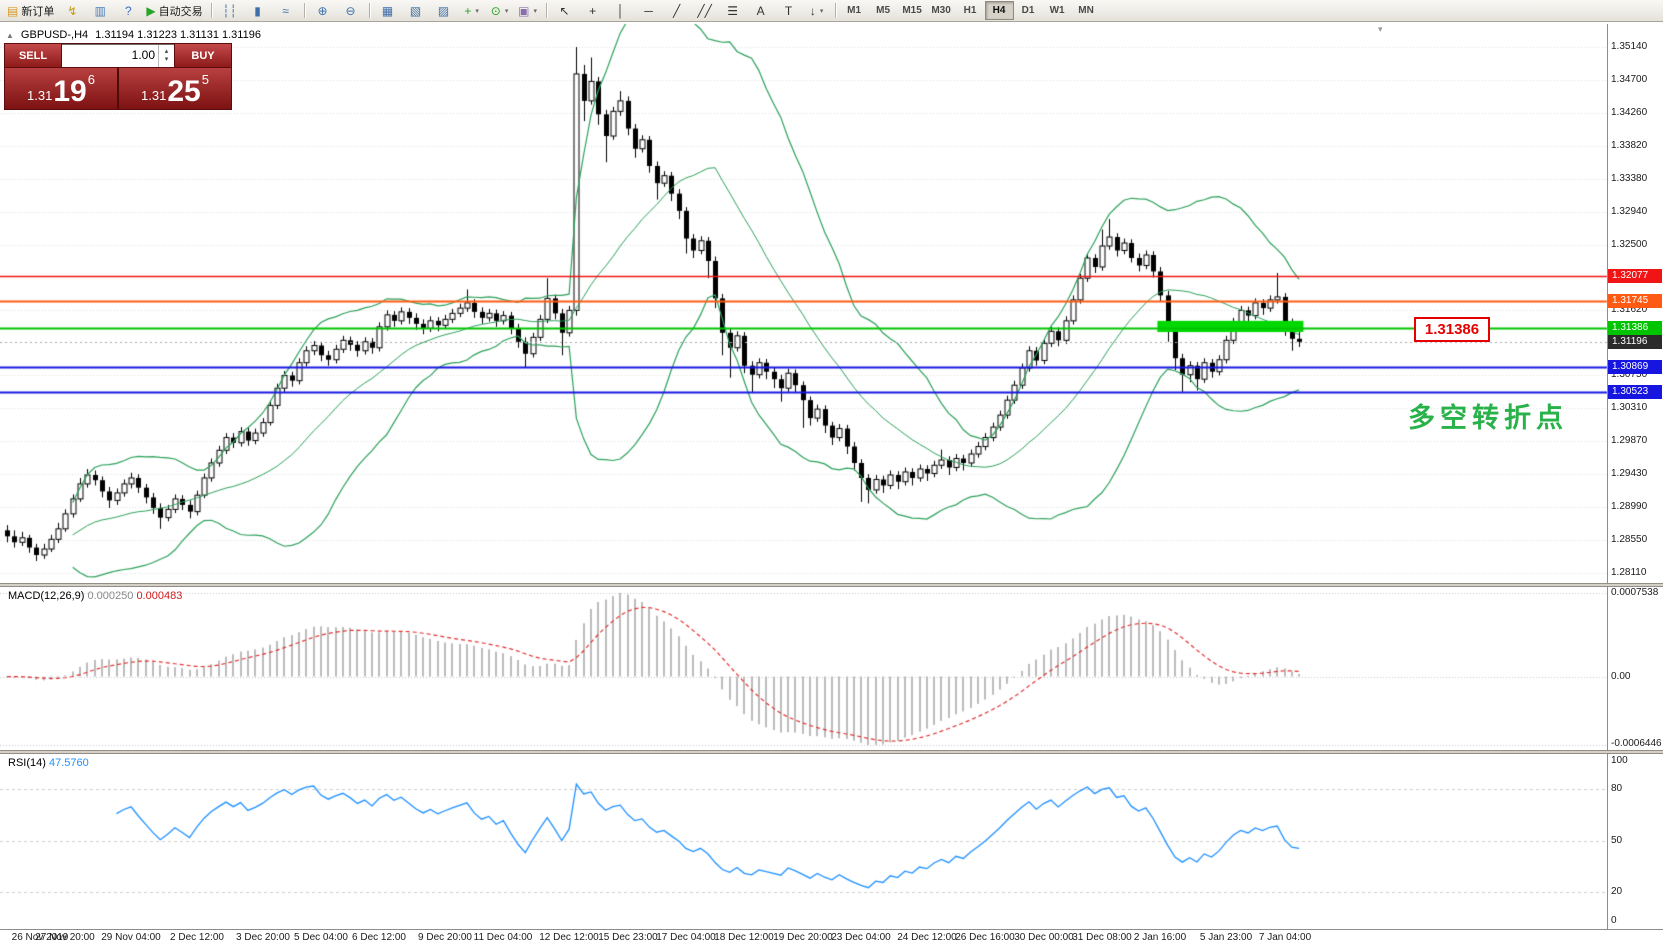 The width and height of the screenshot is (1663, 946). I want to click on time-axis, so click(831, 937).